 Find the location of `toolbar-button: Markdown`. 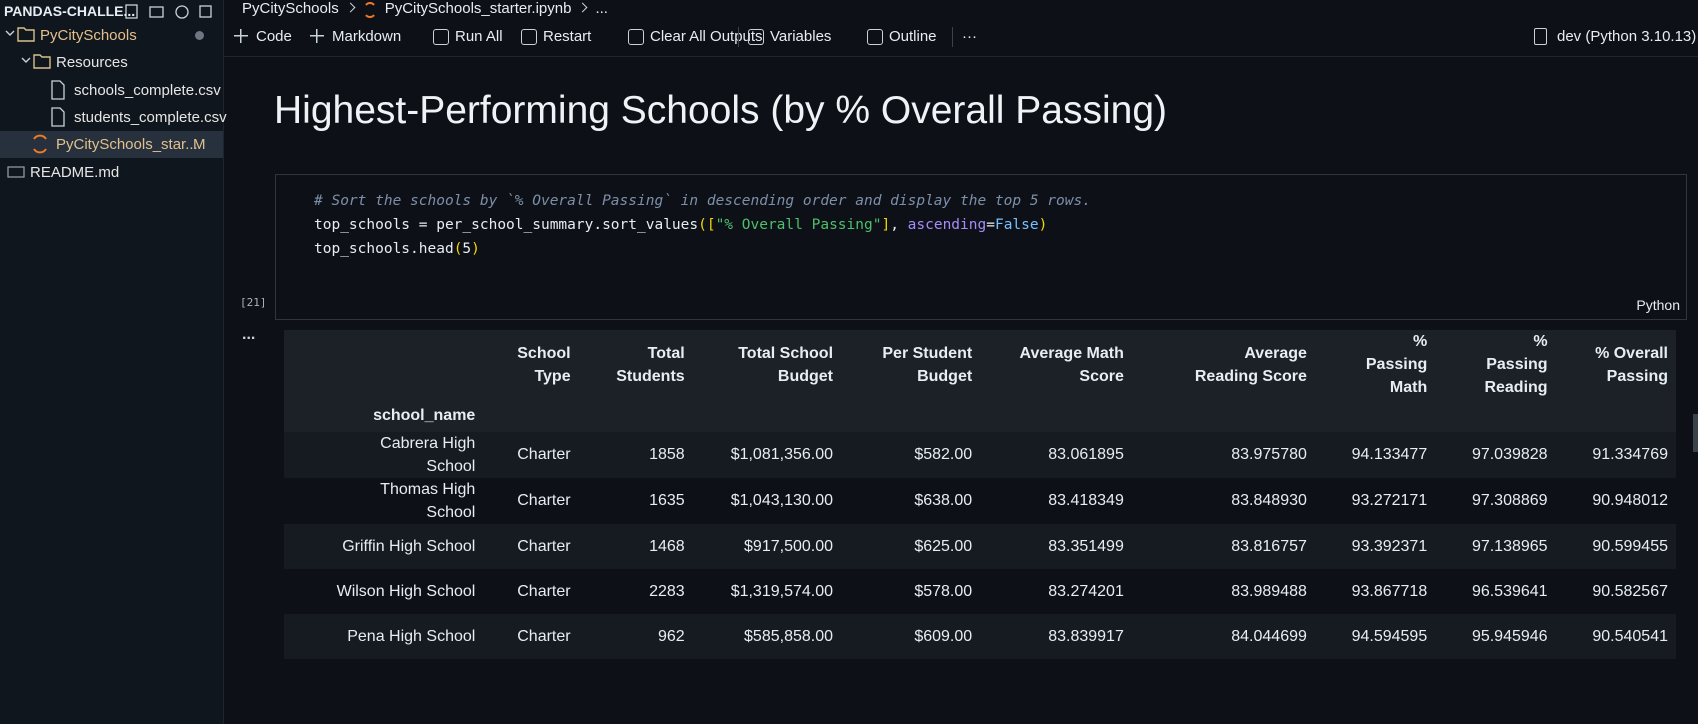

toolbar-button: Markdown is located at coordinates (367, 36).